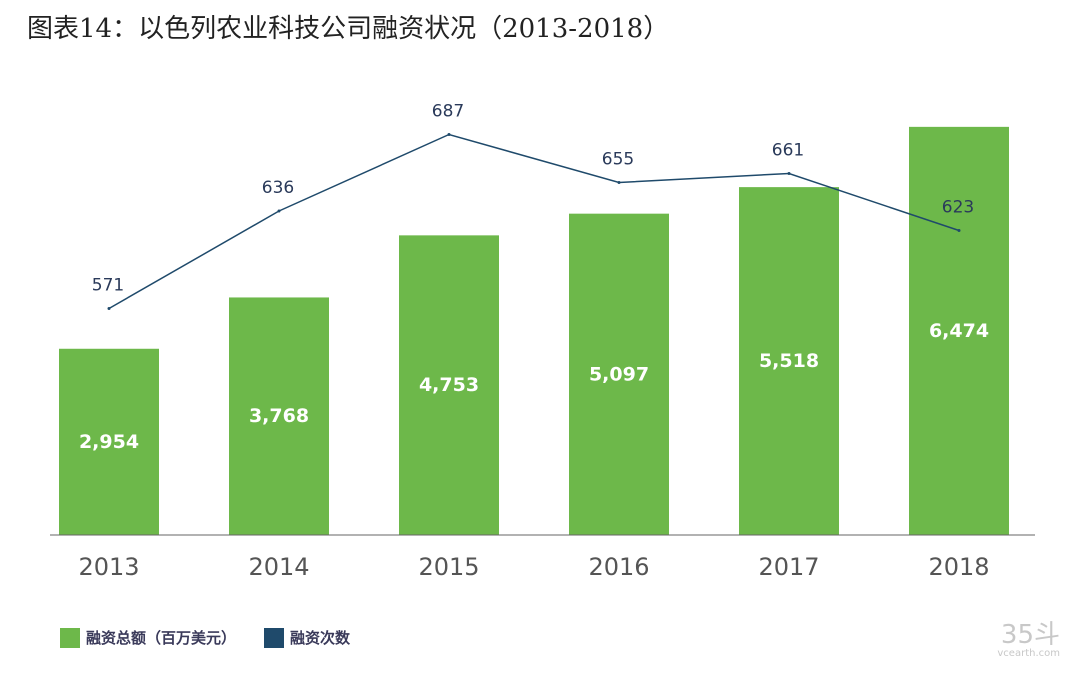 This screenshot has height=683, width=1080. What do you see at coordinates (348, 29) in the screenshot?
I see `chart-title: 图表14：以色列农业科技公司融资状况（2013-2018）` at bounding box center [348, 29].